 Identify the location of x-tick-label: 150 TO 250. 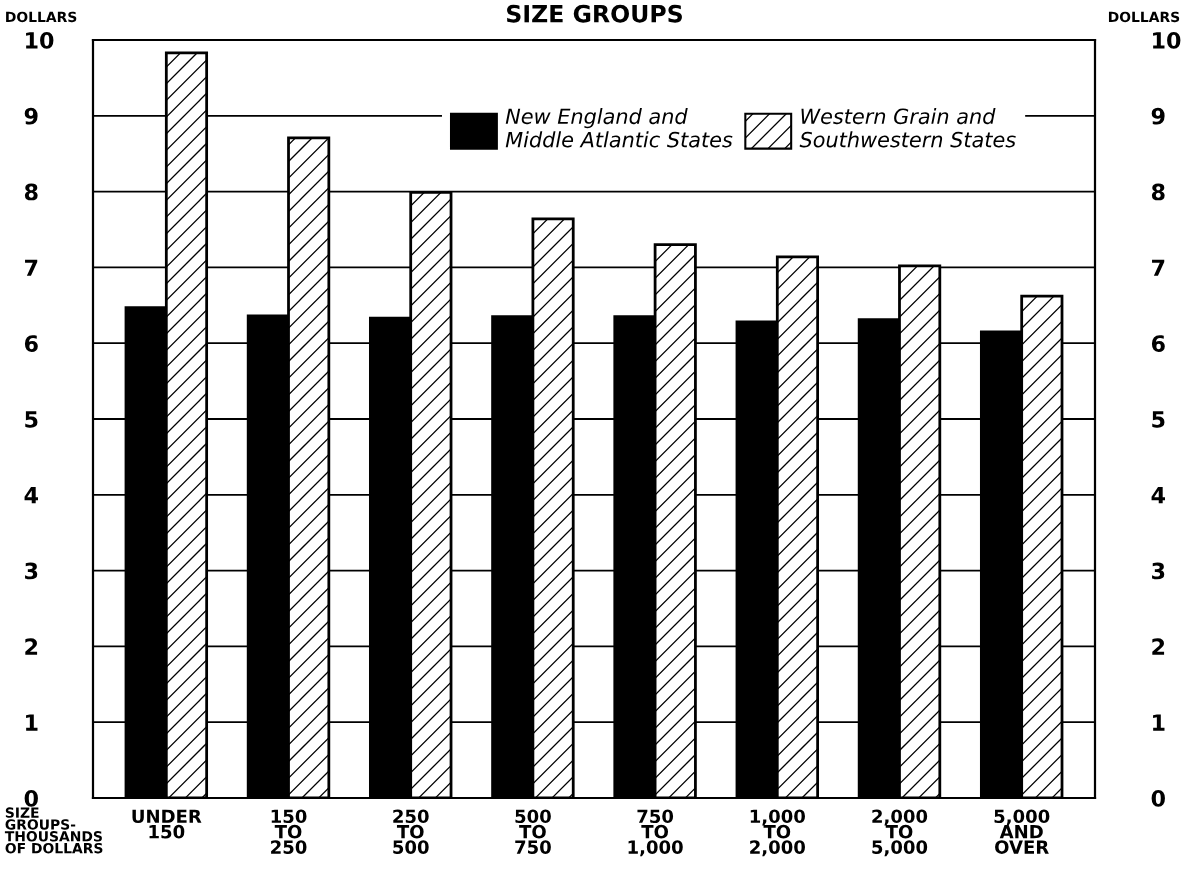
(289, 831).